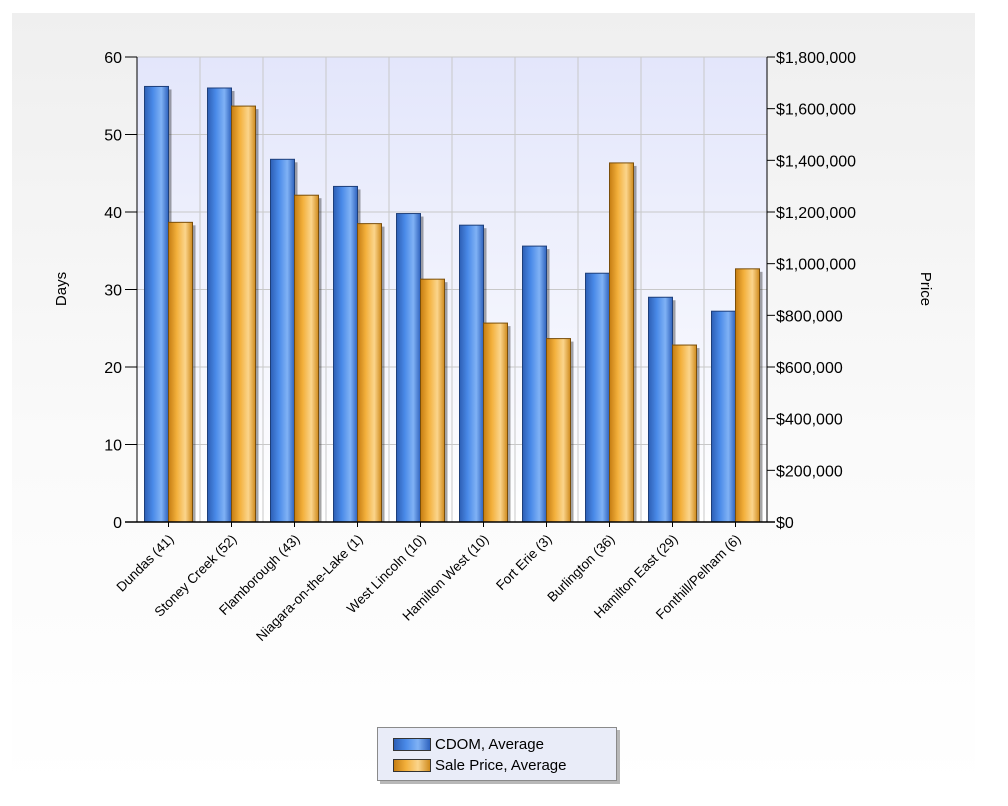 Image resolution: width=1008 pixels, height=806 pixels. What do you see at coordinates (309, 588) in the screenshot?
I see `x-tick-label: Niagara-on-the-Lake (1)` at bounding box center [309, 588].